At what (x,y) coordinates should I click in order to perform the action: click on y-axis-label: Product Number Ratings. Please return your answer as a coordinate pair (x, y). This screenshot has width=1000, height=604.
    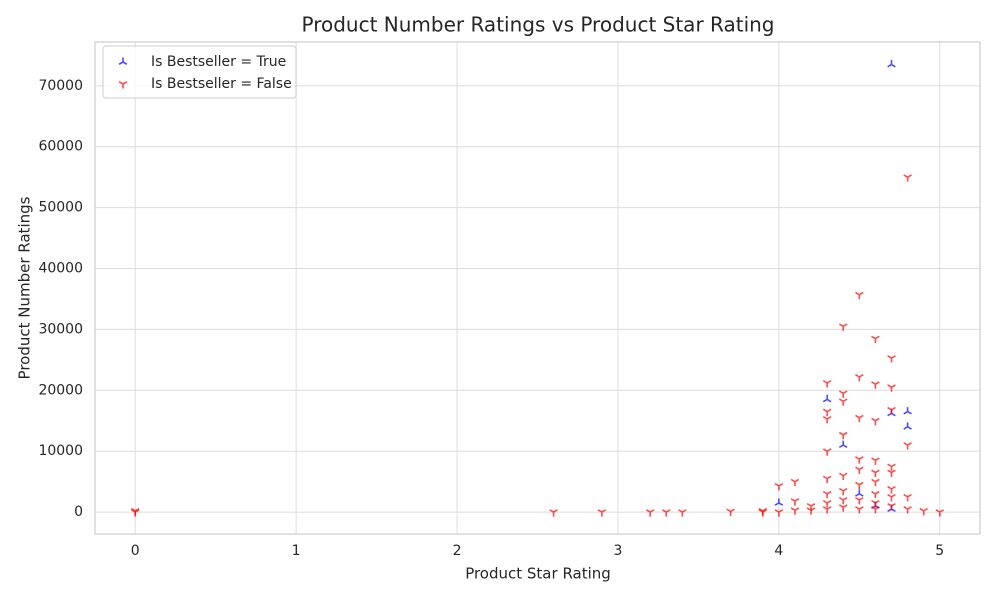
    Looking at the image, I should click on (25, 287).